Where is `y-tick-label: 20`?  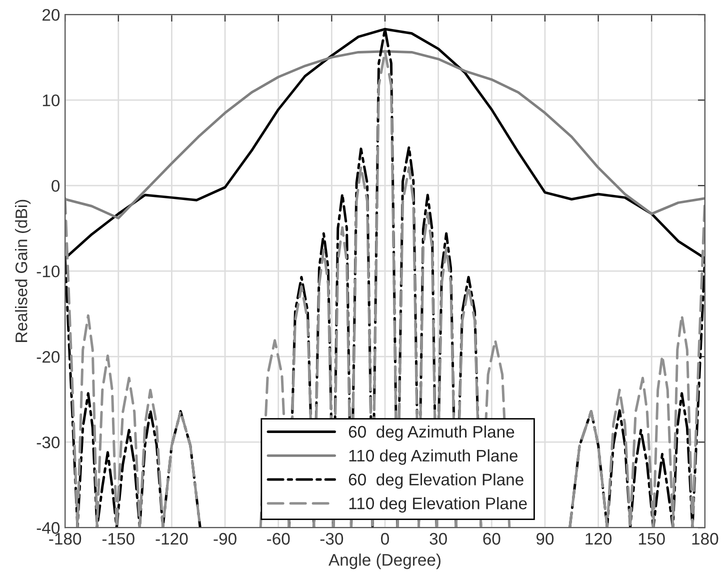
y-tick-label: 20 is located at coordinates (51, 14).